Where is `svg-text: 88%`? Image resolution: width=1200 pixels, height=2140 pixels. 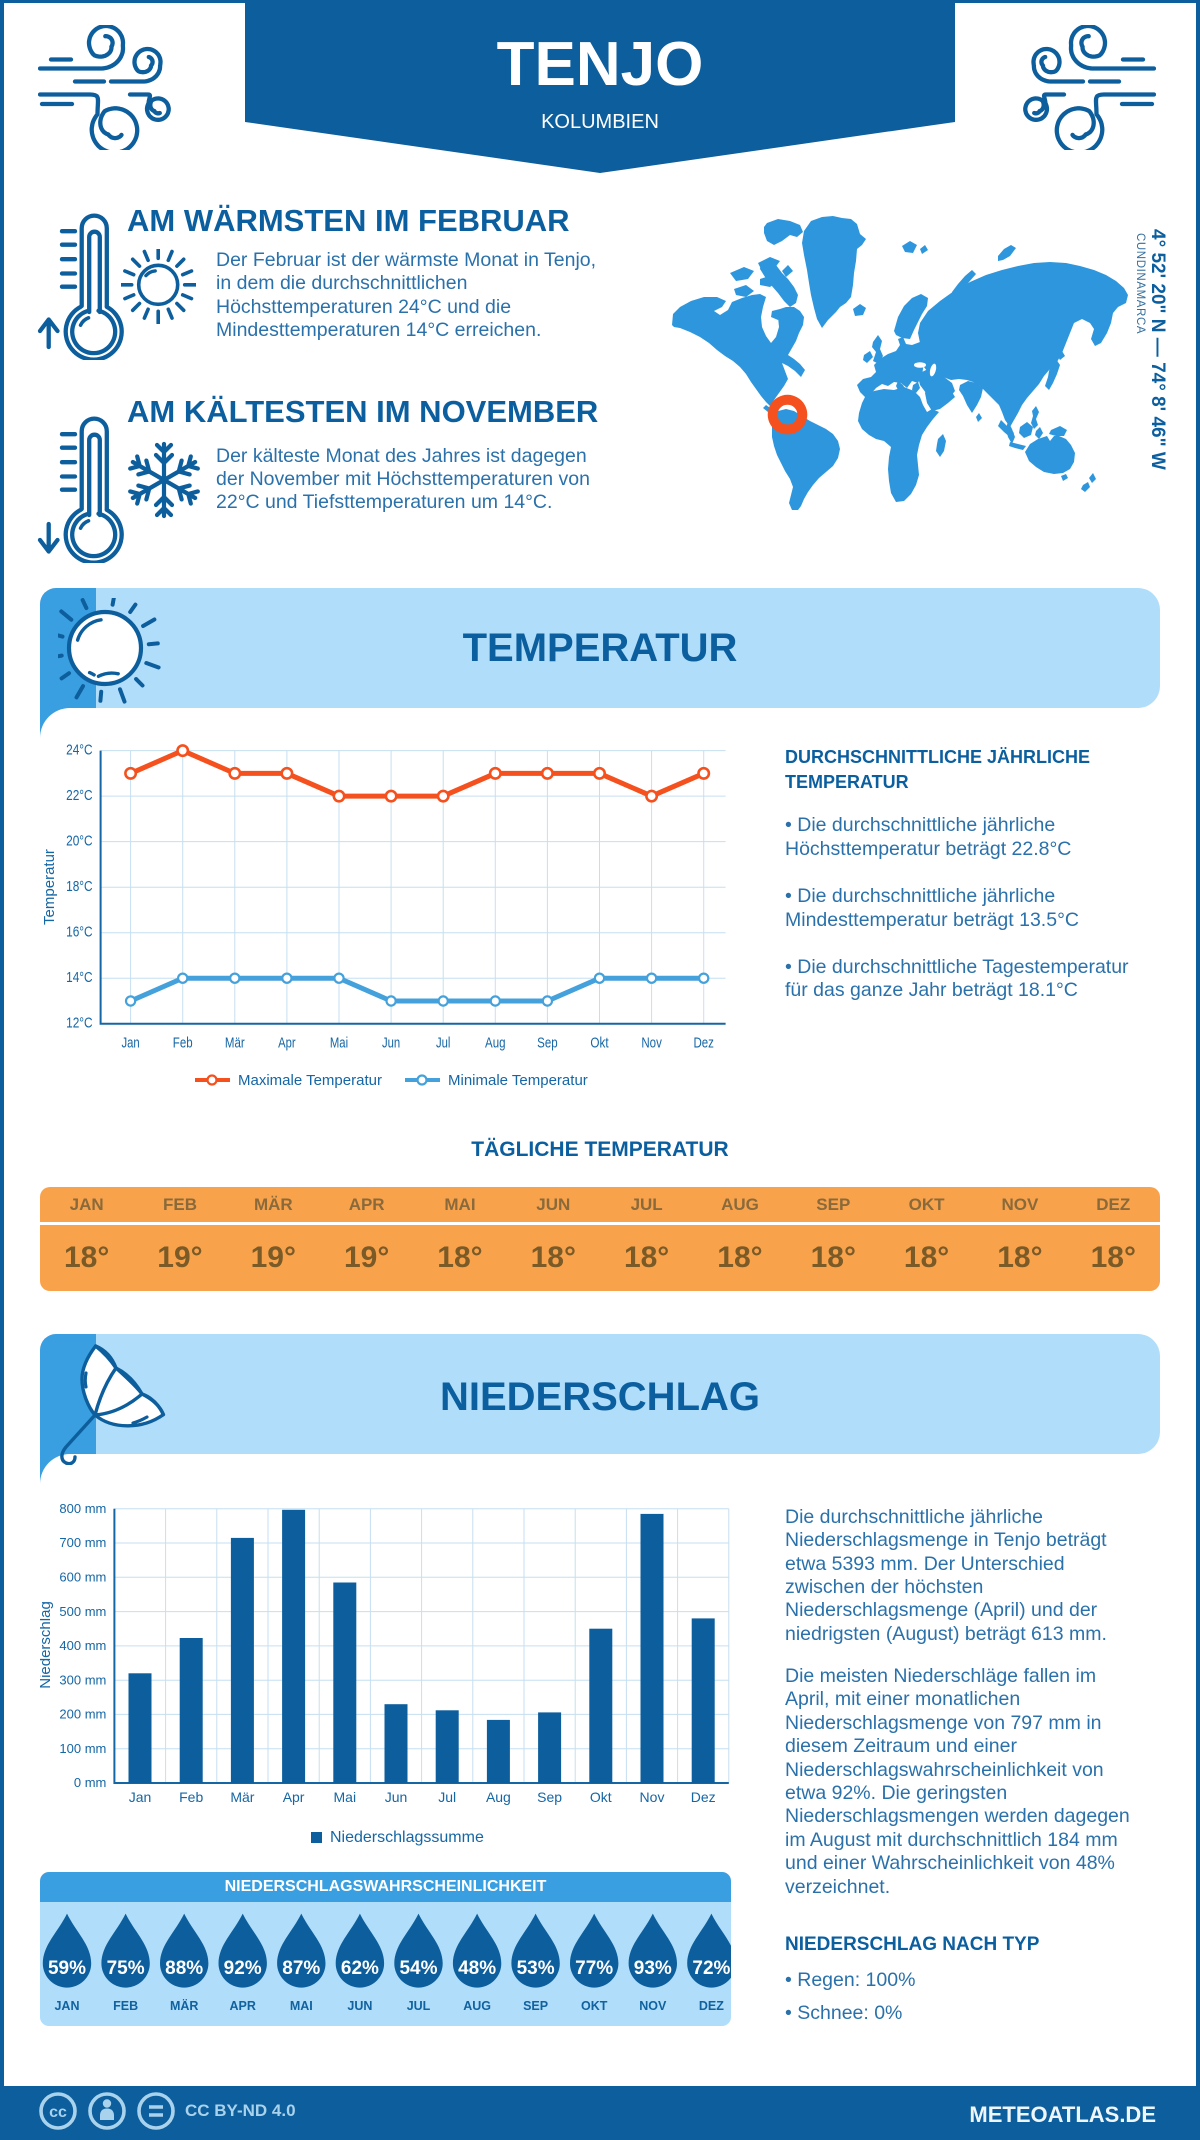 svg-text: 88% is located at coordinates (184, 1968).